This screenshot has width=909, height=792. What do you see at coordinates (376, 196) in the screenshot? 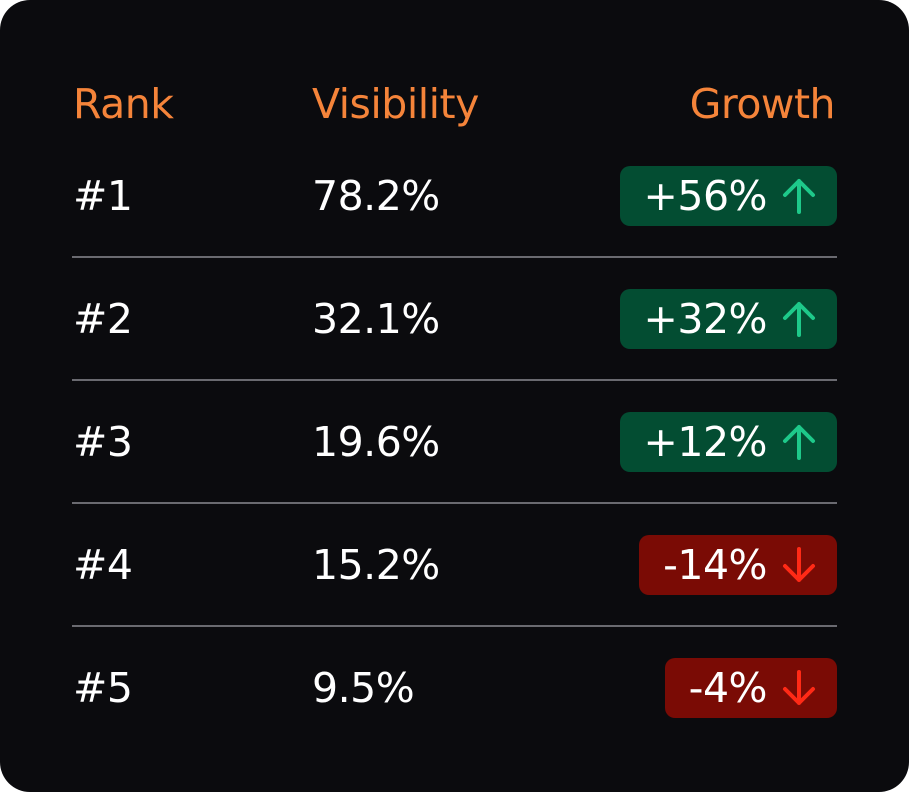
I see `visibility-cell: 78.2%` at bounding box center [376, 196].